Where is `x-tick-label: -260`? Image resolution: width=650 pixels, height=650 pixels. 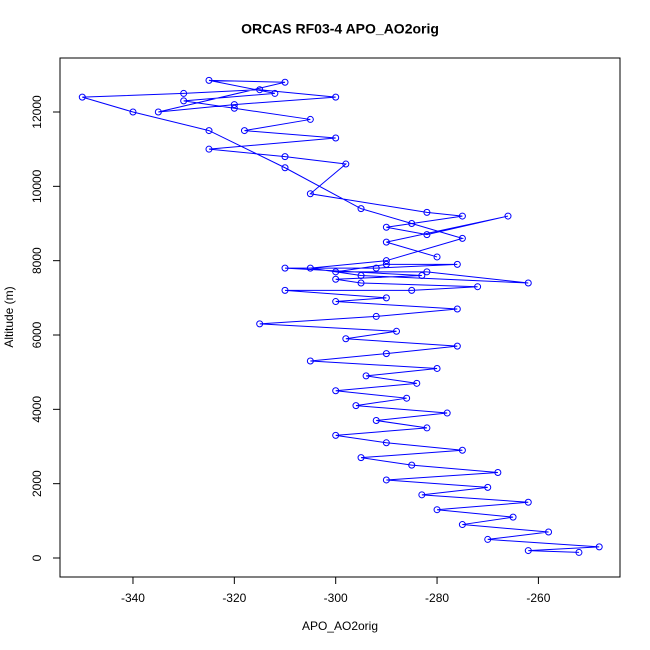 x-tick-label: -260 is located at coordinates (538, 598).